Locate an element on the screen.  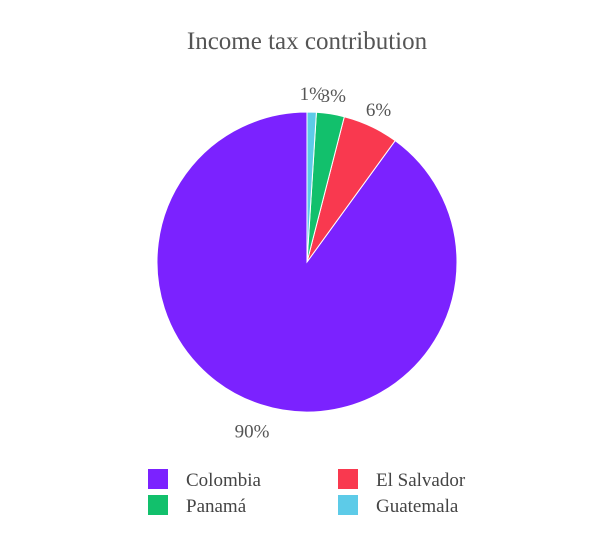
slice-label-guatemala: 1% is located at coordinates (313, 94).